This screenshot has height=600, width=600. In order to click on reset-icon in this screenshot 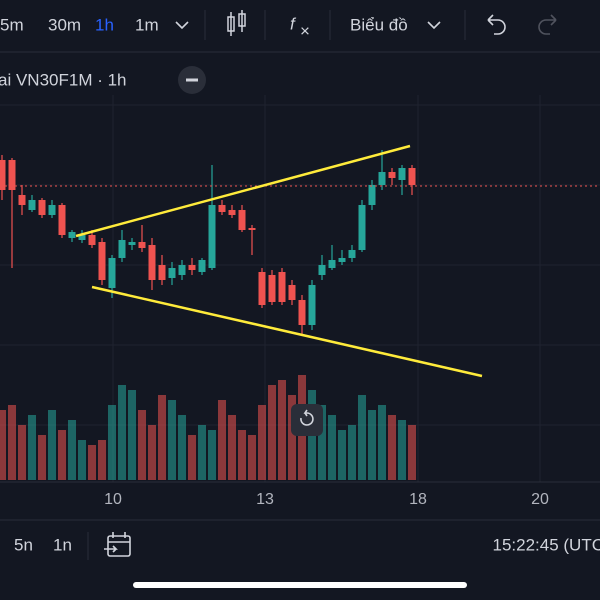, I will do `click(307, 417)`.